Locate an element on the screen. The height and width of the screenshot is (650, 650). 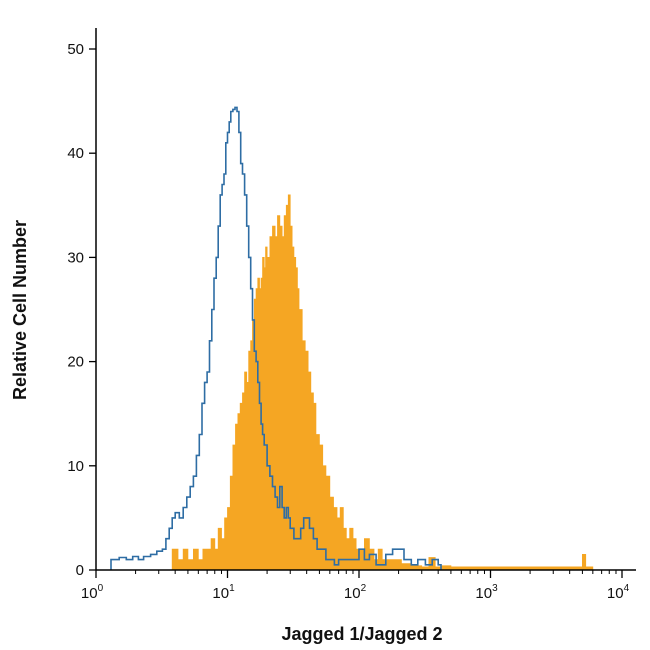
y-tick-label: 10 is located at coordinates (75, 466).